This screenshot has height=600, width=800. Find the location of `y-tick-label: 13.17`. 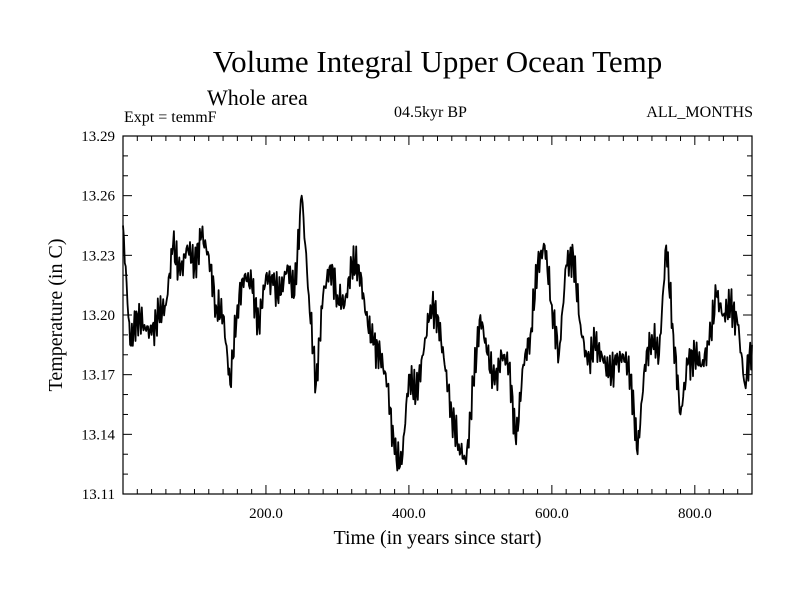

y-tick-label: 13.17 is located at coordinates (98, 376).